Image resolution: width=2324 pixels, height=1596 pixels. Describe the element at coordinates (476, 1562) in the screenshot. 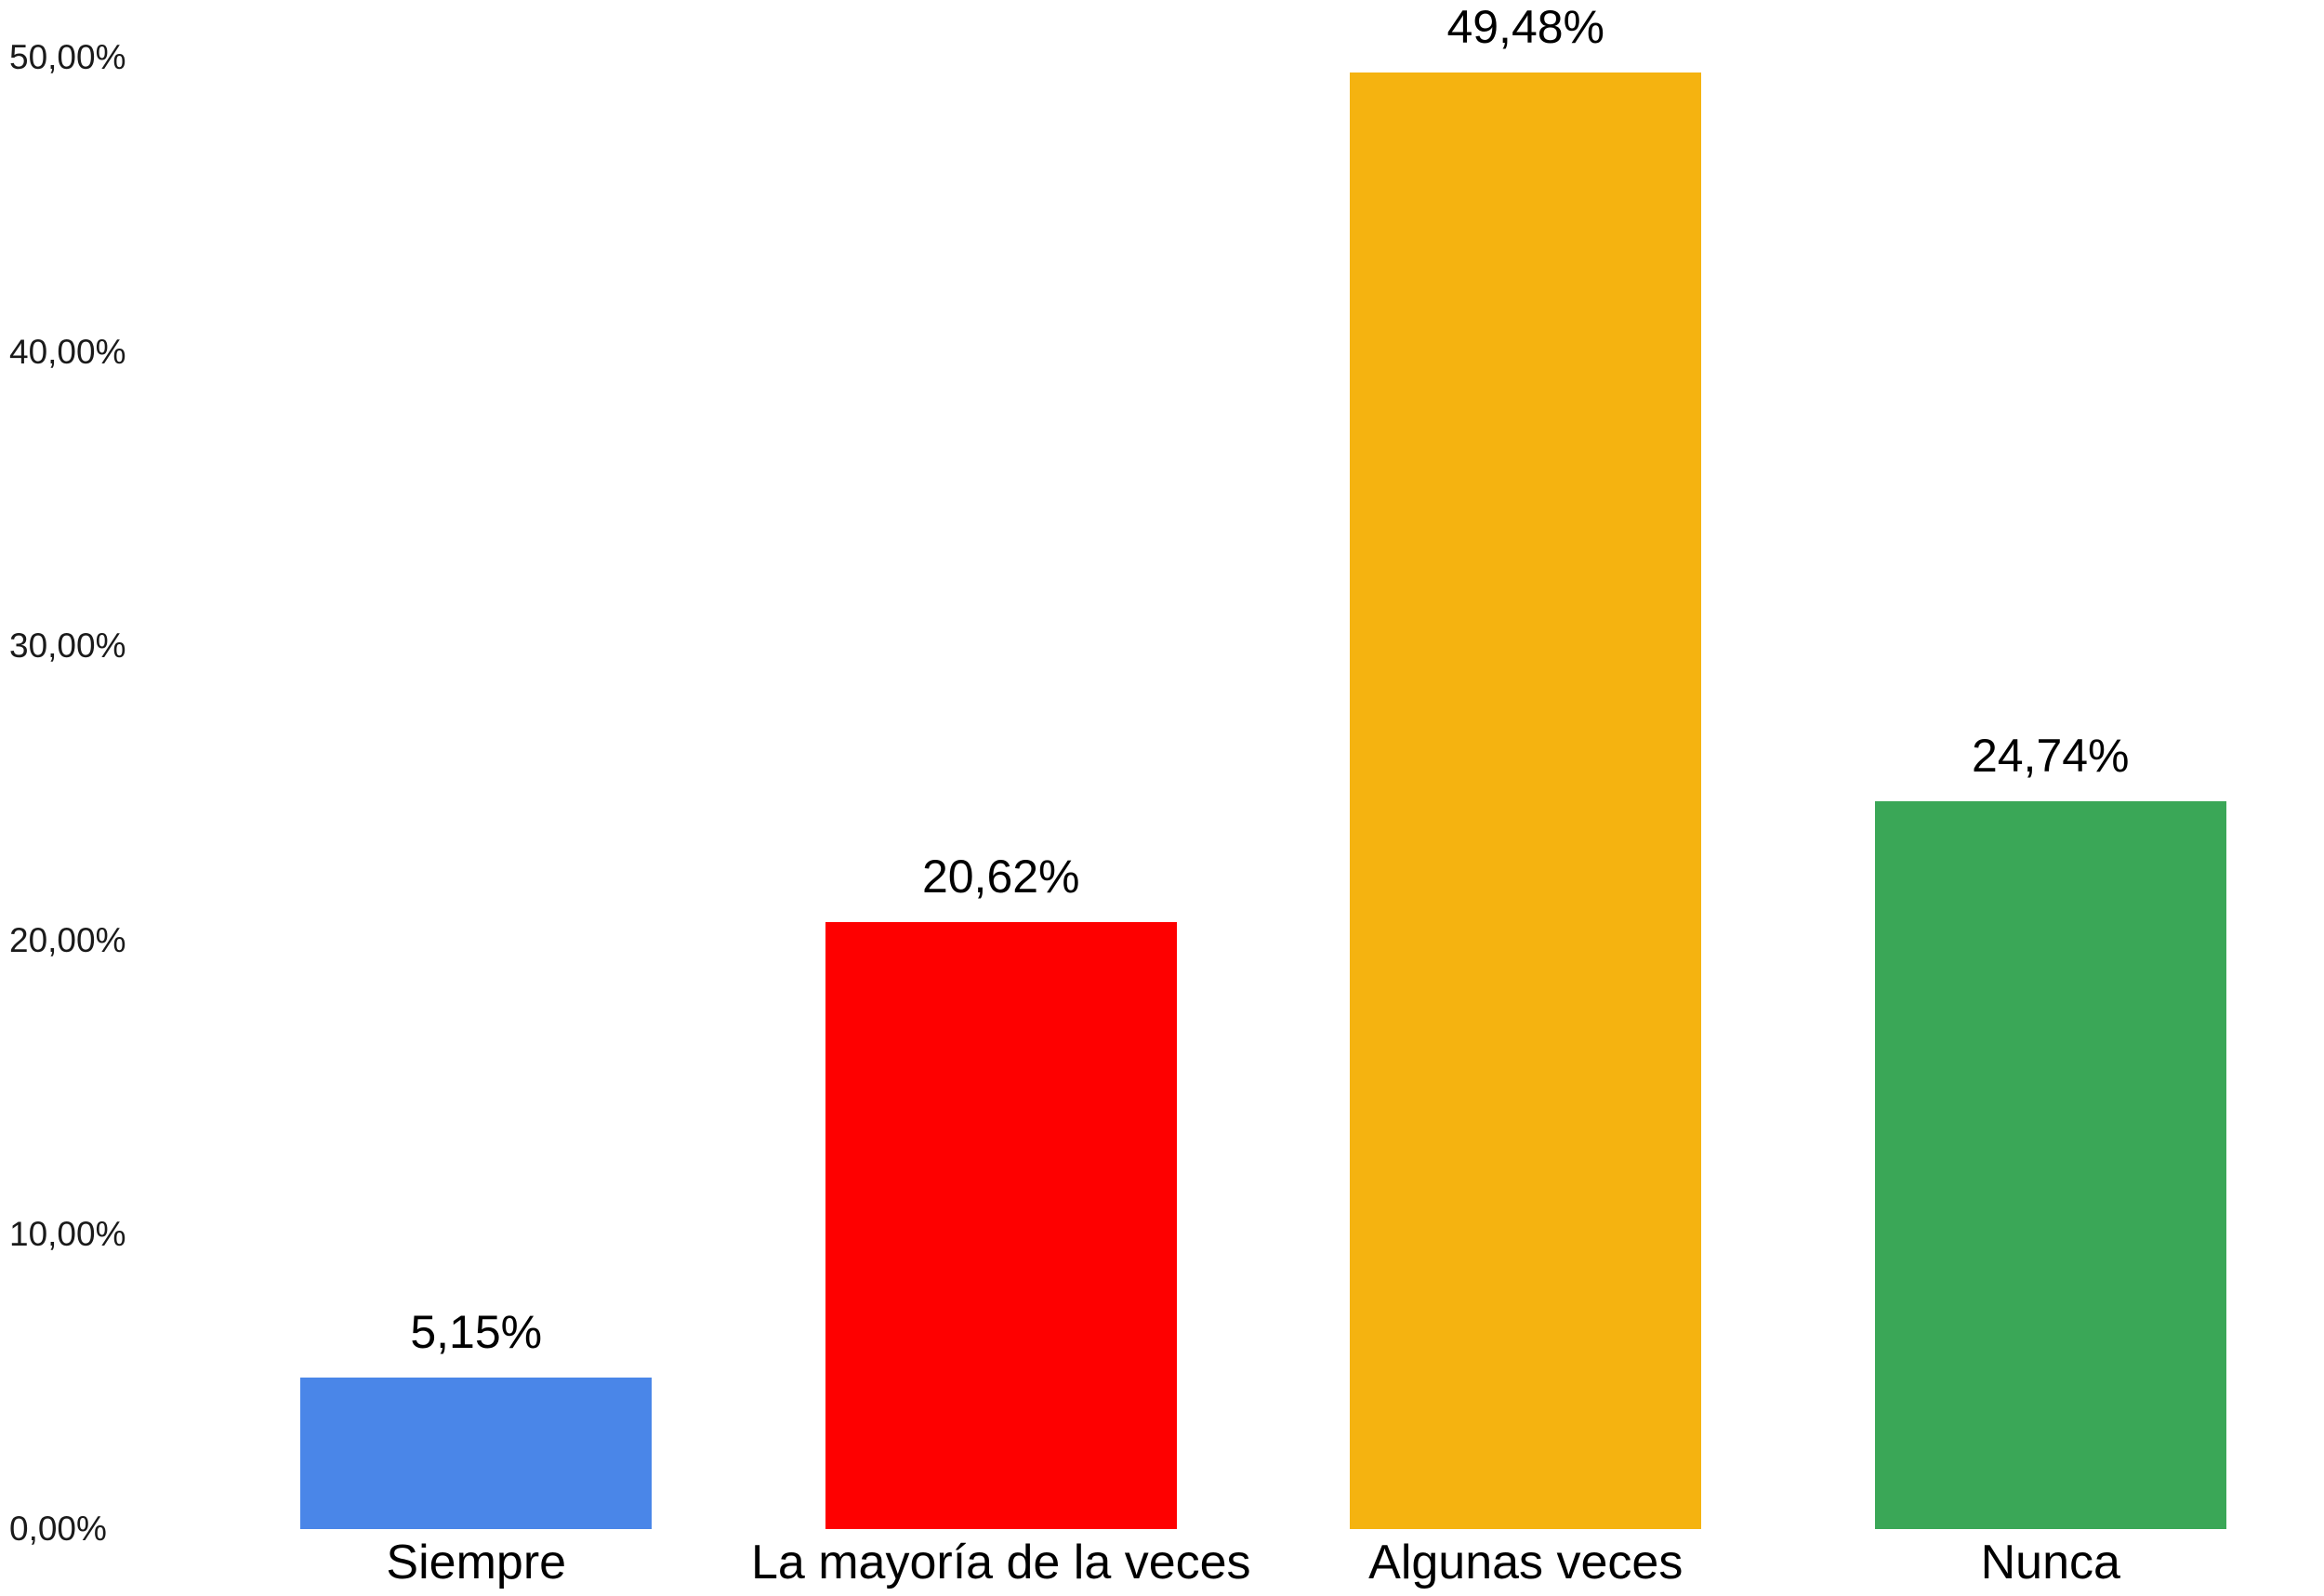

I see `x-category-label: Siempre` at that location.